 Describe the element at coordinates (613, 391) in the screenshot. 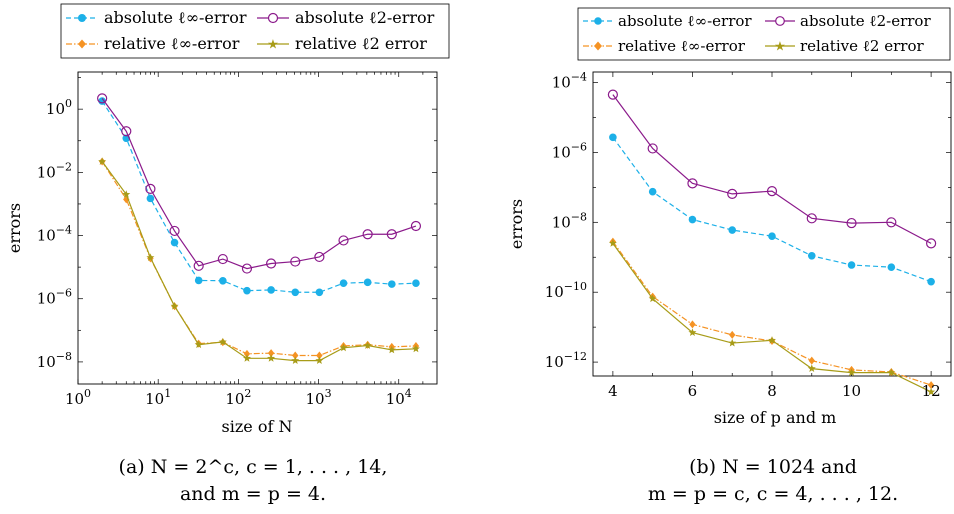

I see `chart-b-x-tick-label: 4` at that location.